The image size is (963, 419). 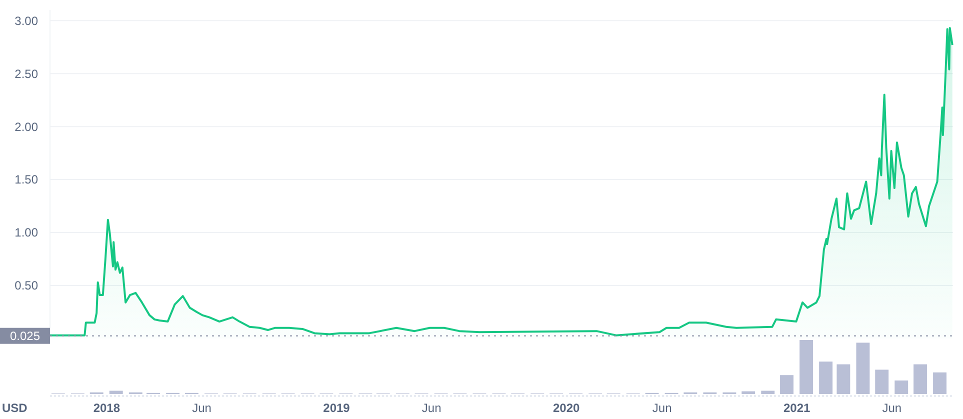 I want to click on y-tick-label: 0.50, so click(x=26, y=285).